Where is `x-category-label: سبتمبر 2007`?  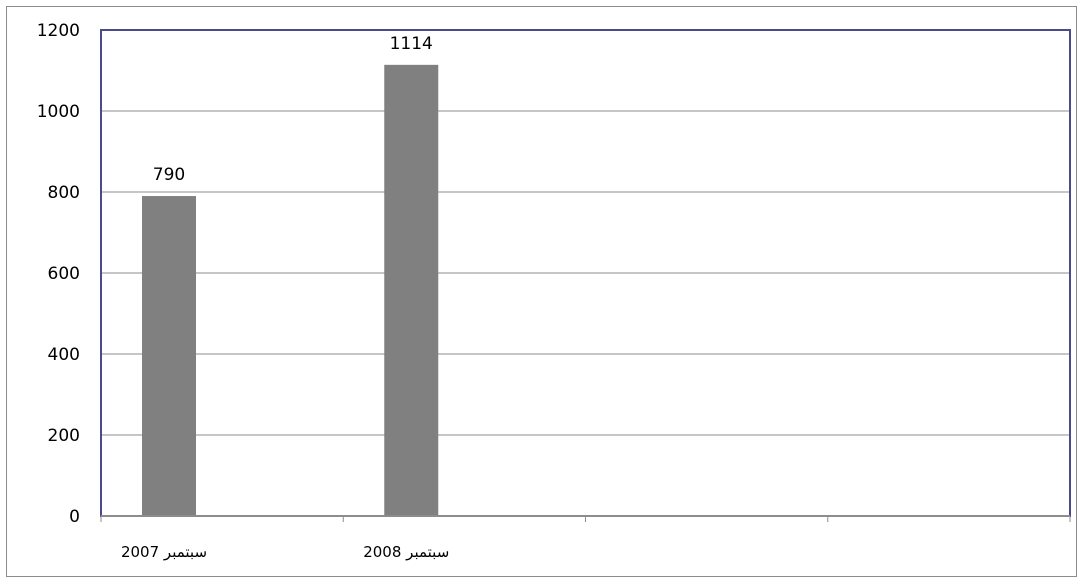 x-category-label: سبتمبر 2007 is located at coordinates (164, 552).